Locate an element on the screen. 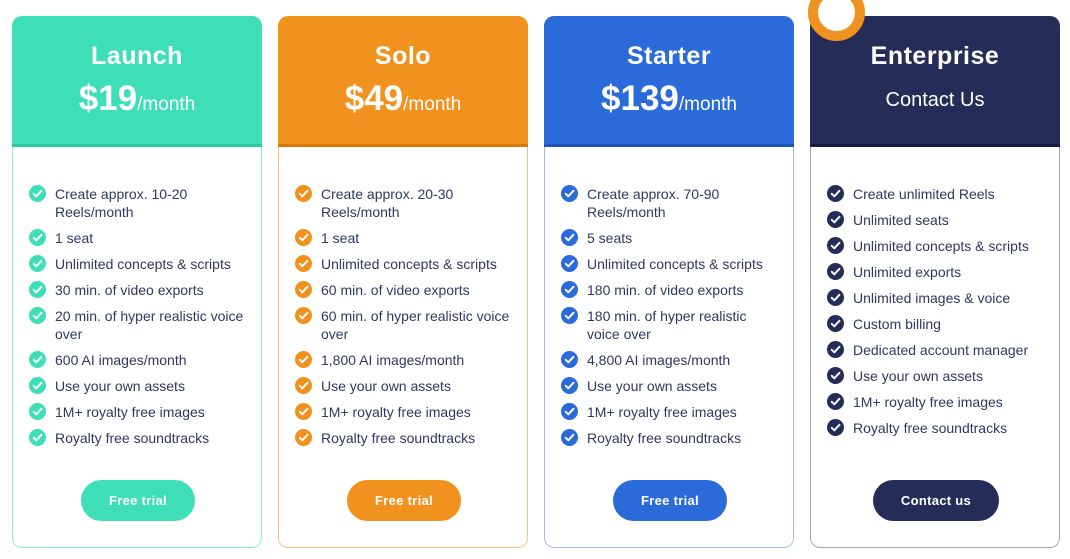  feature-item: Dedicated account manager is located at coordinates (936, 350).